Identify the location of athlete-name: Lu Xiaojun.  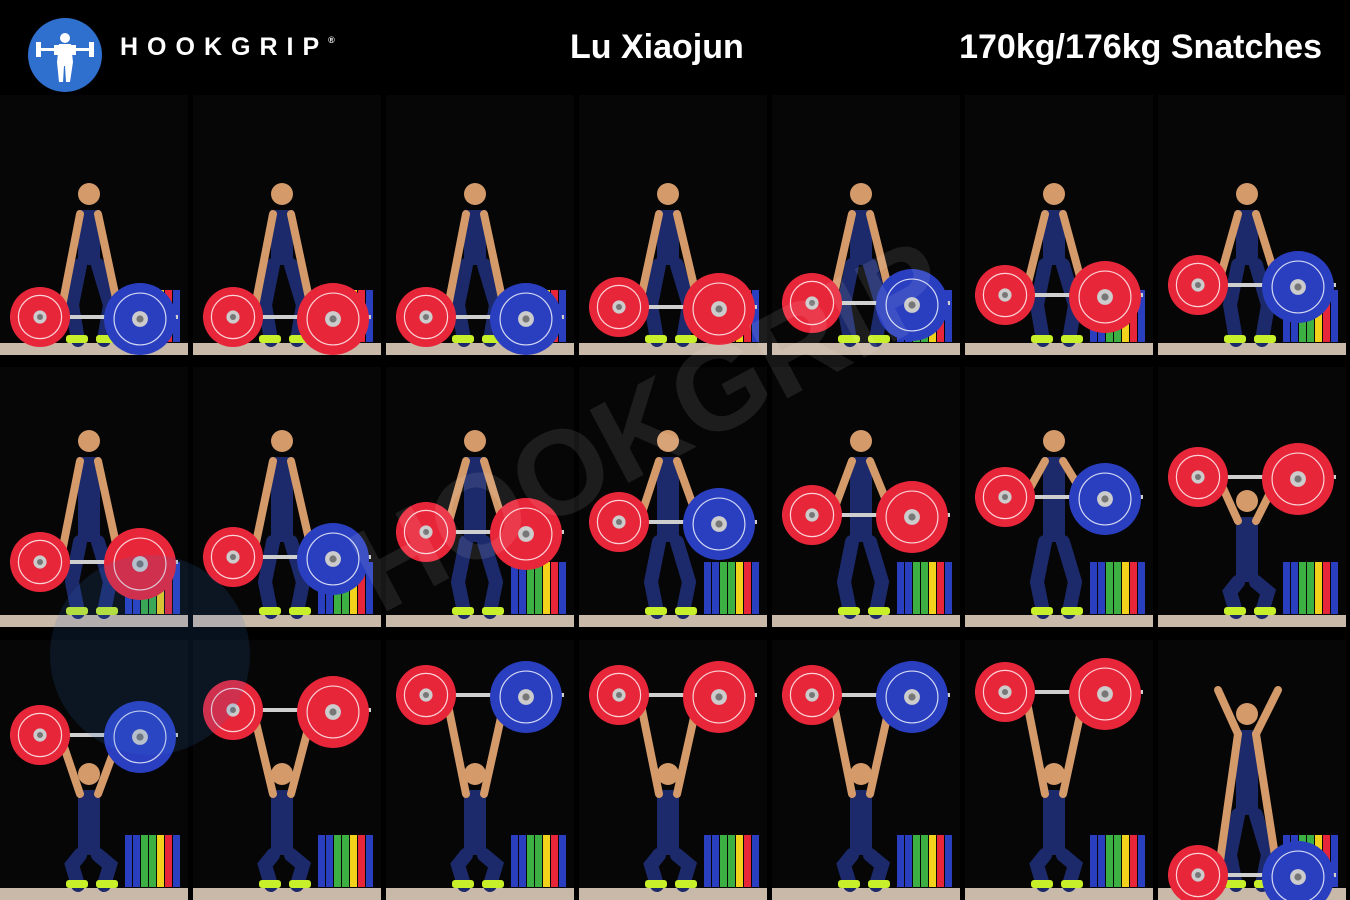
(657, 47).